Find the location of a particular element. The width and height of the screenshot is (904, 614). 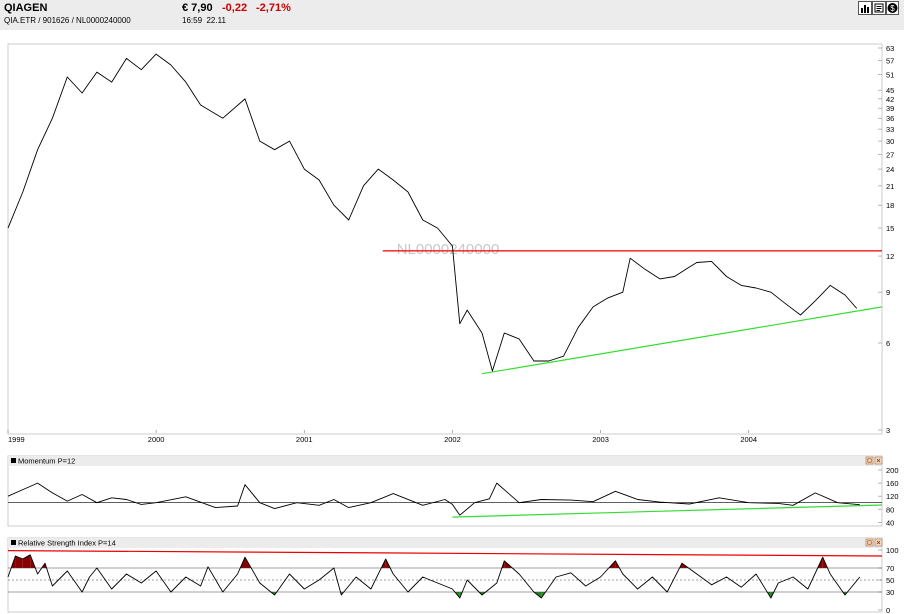

momentum-close-button is located at coordinates (878, 460).